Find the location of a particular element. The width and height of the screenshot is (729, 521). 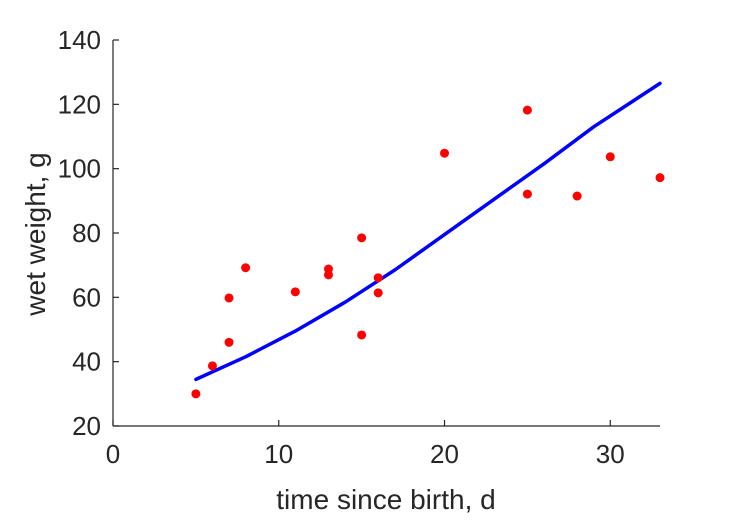

x-tick-label: 10 is located at coordinates (278, 454).